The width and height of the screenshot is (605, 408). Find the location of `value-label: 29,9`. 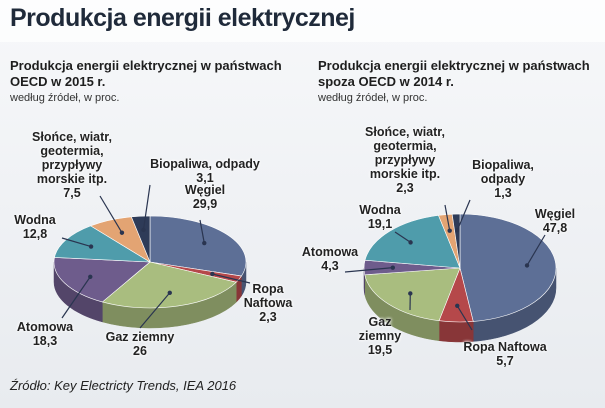

value-label: 29,9 is located at coordinates (205, 204).